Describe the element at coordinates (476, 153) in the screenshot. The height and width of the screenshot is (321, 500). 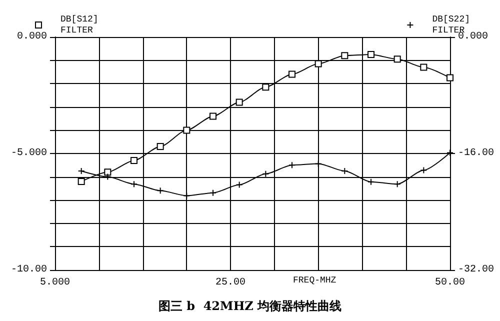
I see `y2-tick-label: -16.00` at that location.